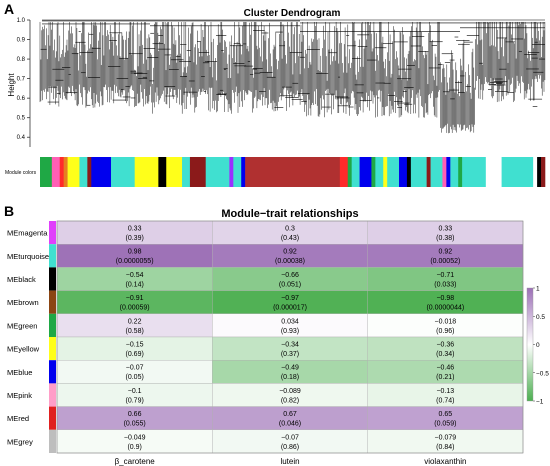 Image resolution: width=550 pixels, height=466 pixels. I want to click on correlation-value: −0.1, so click(135, 391).